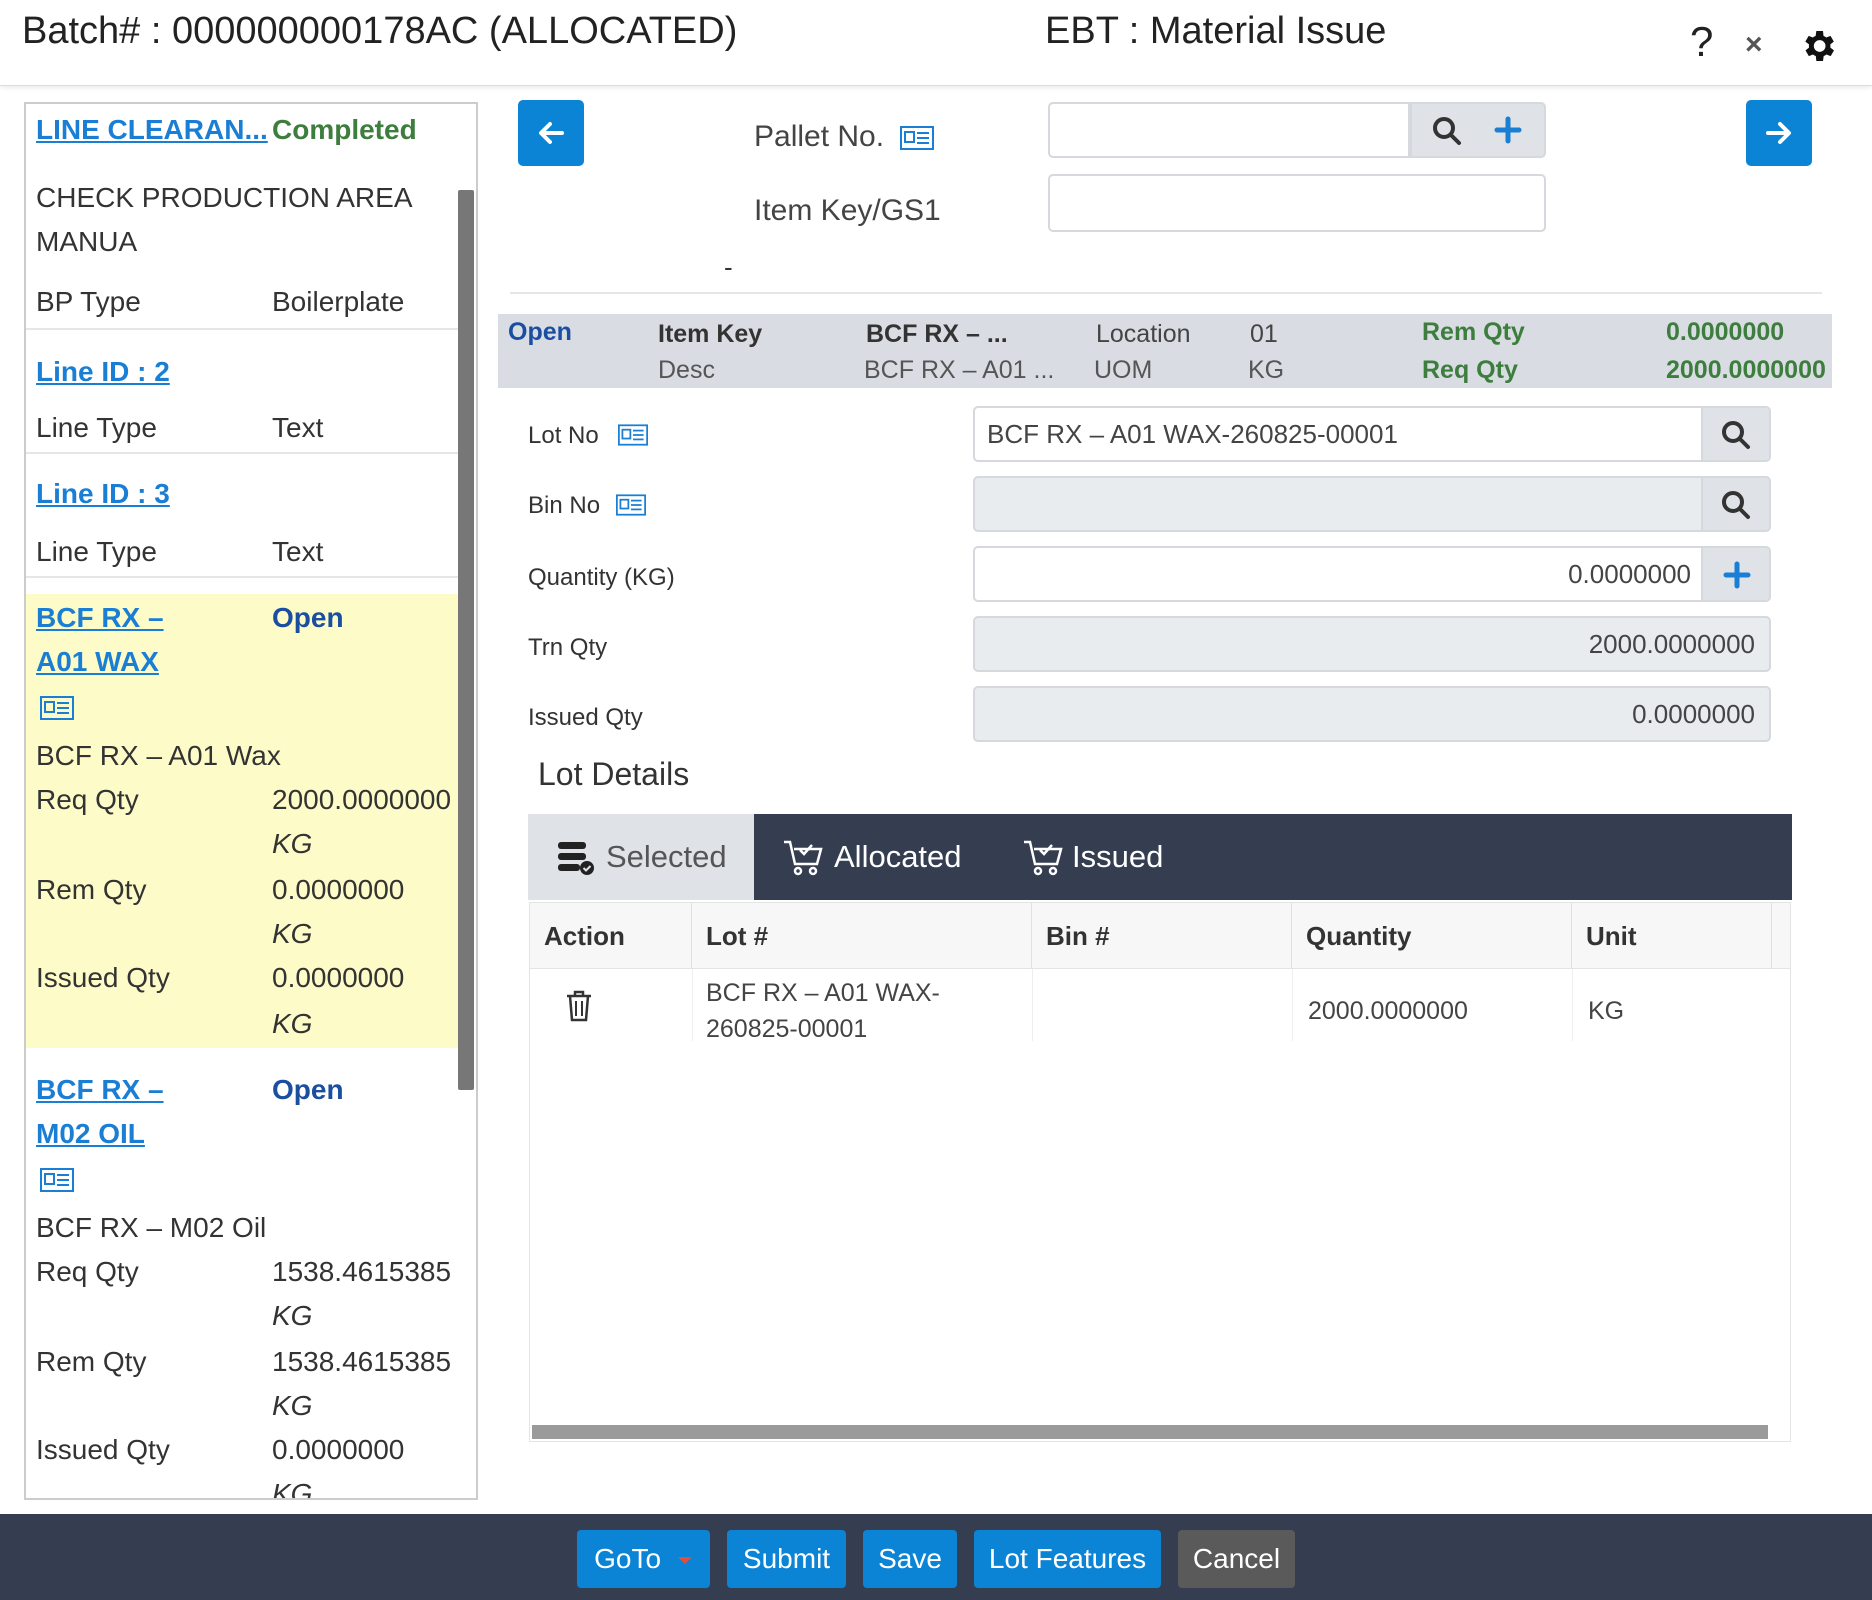 This screenshot has height=1600, width=1872. Describe the element at coordinates (103, 371) in the screenshot. I see `line-id-2-link: Line ID : 2` at that location.